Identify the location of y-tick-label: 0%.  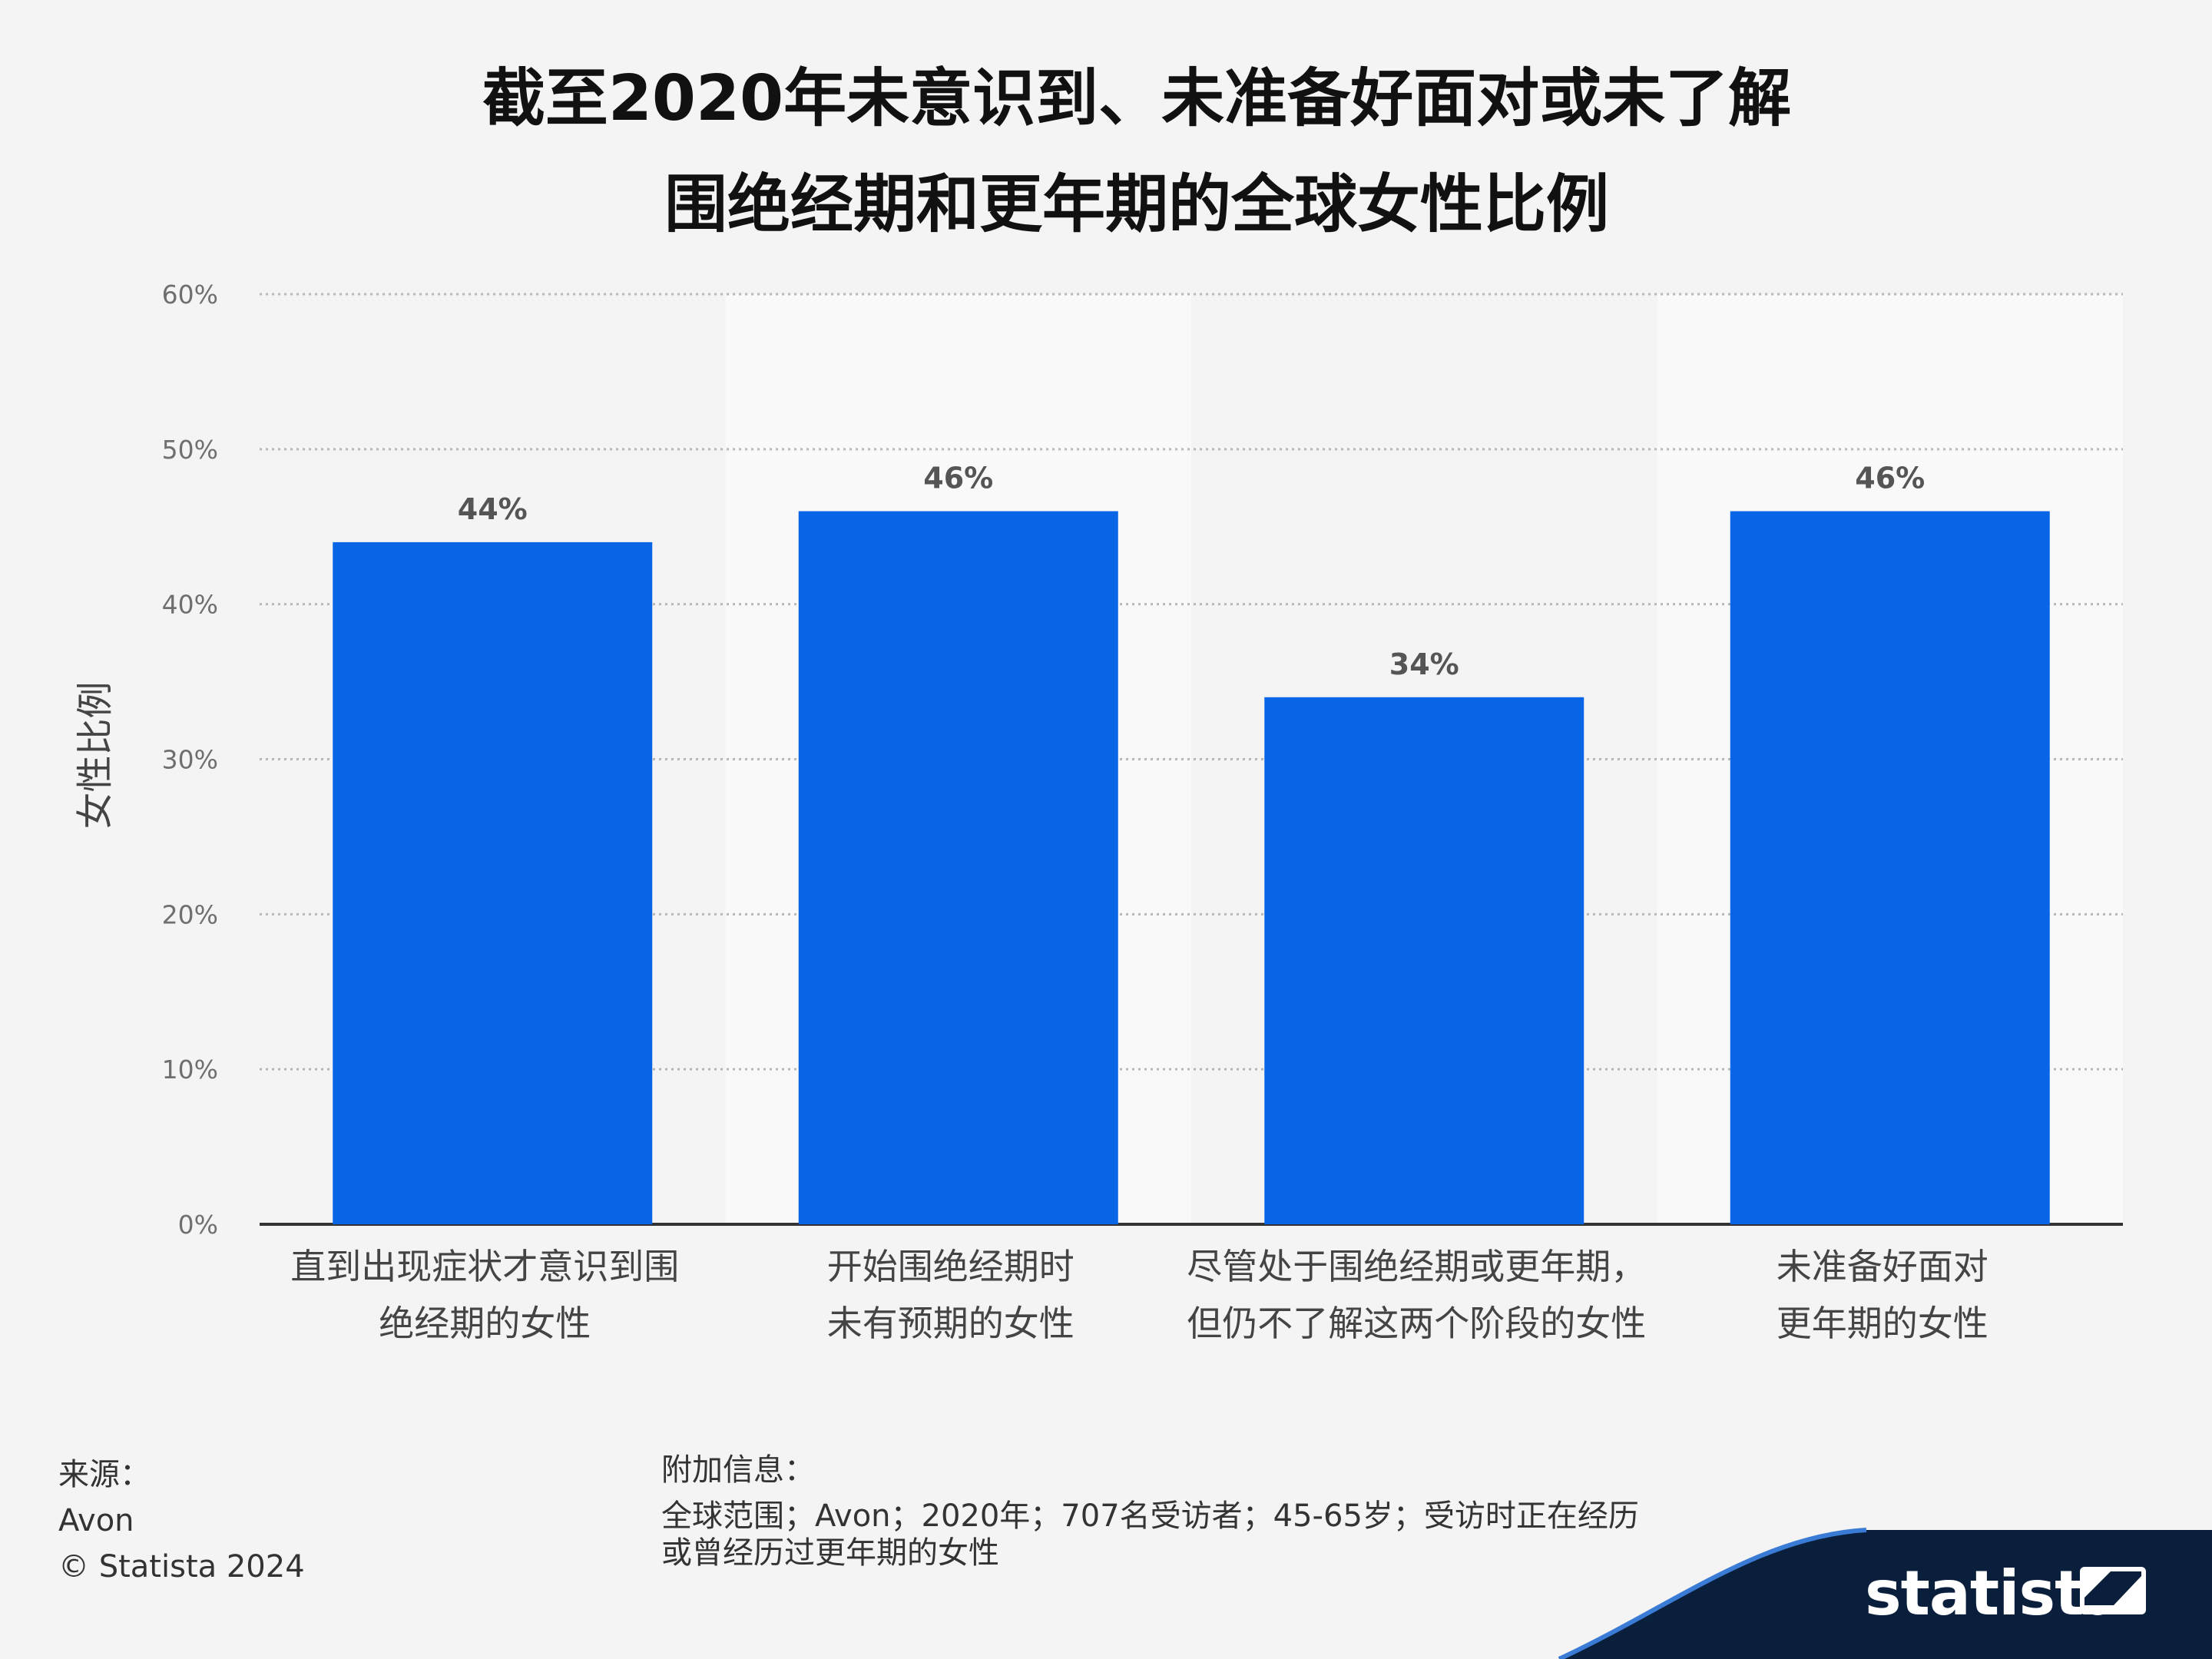
(198, 1225).